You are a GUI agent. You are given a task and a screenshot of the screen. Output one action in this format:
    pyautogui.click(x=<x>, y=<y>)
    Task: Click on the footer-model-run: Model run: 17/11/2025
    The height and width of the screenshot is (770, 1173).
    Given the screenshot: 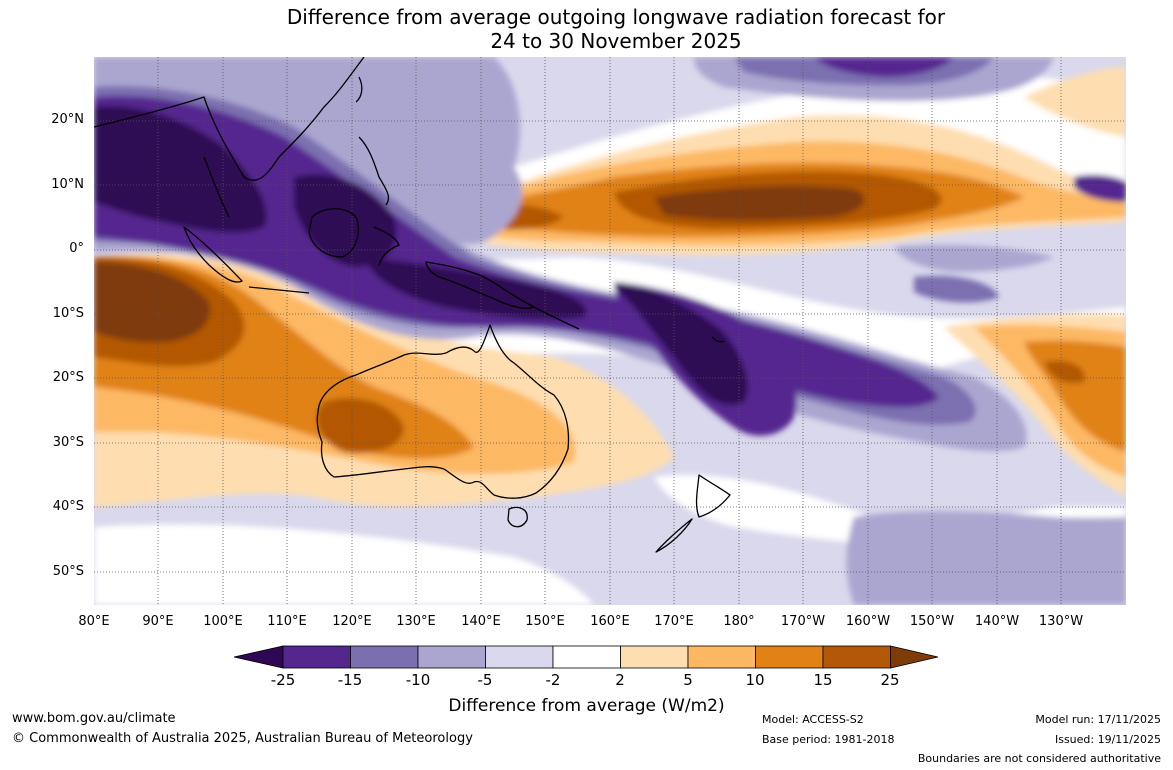 What is the action you would take?
    pyautogui.click(x=1098, y=719)
    